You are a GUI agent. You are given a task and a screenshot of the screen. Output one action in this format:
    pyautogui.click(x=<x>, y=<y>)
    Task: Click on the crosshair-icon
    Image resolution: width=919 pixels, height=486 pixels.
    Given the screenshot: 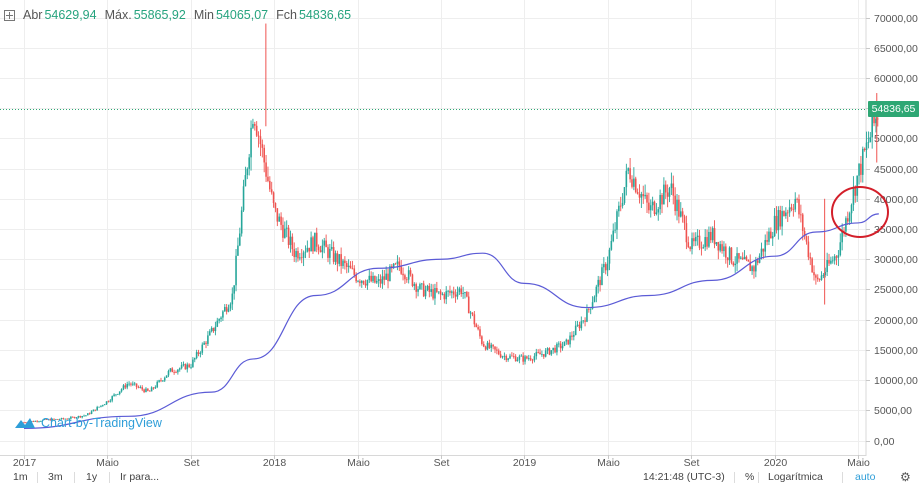 What is the action you would take?
    pyautogui.click(x=9, y=15)
    